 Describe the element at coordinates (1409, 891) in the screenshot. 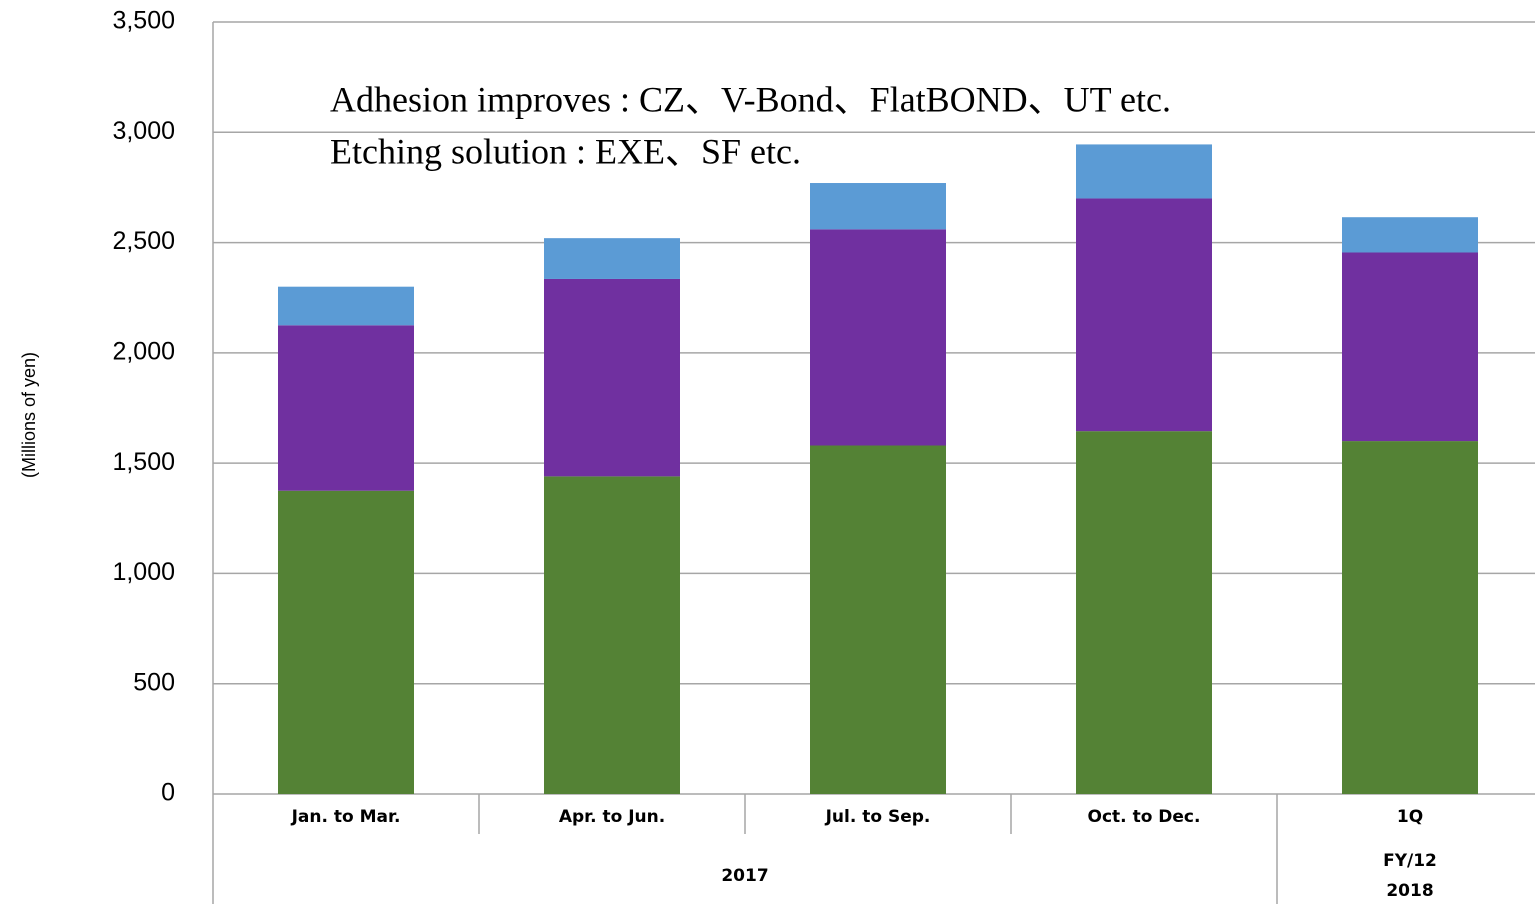

I see `group-label: 2018` at that location.